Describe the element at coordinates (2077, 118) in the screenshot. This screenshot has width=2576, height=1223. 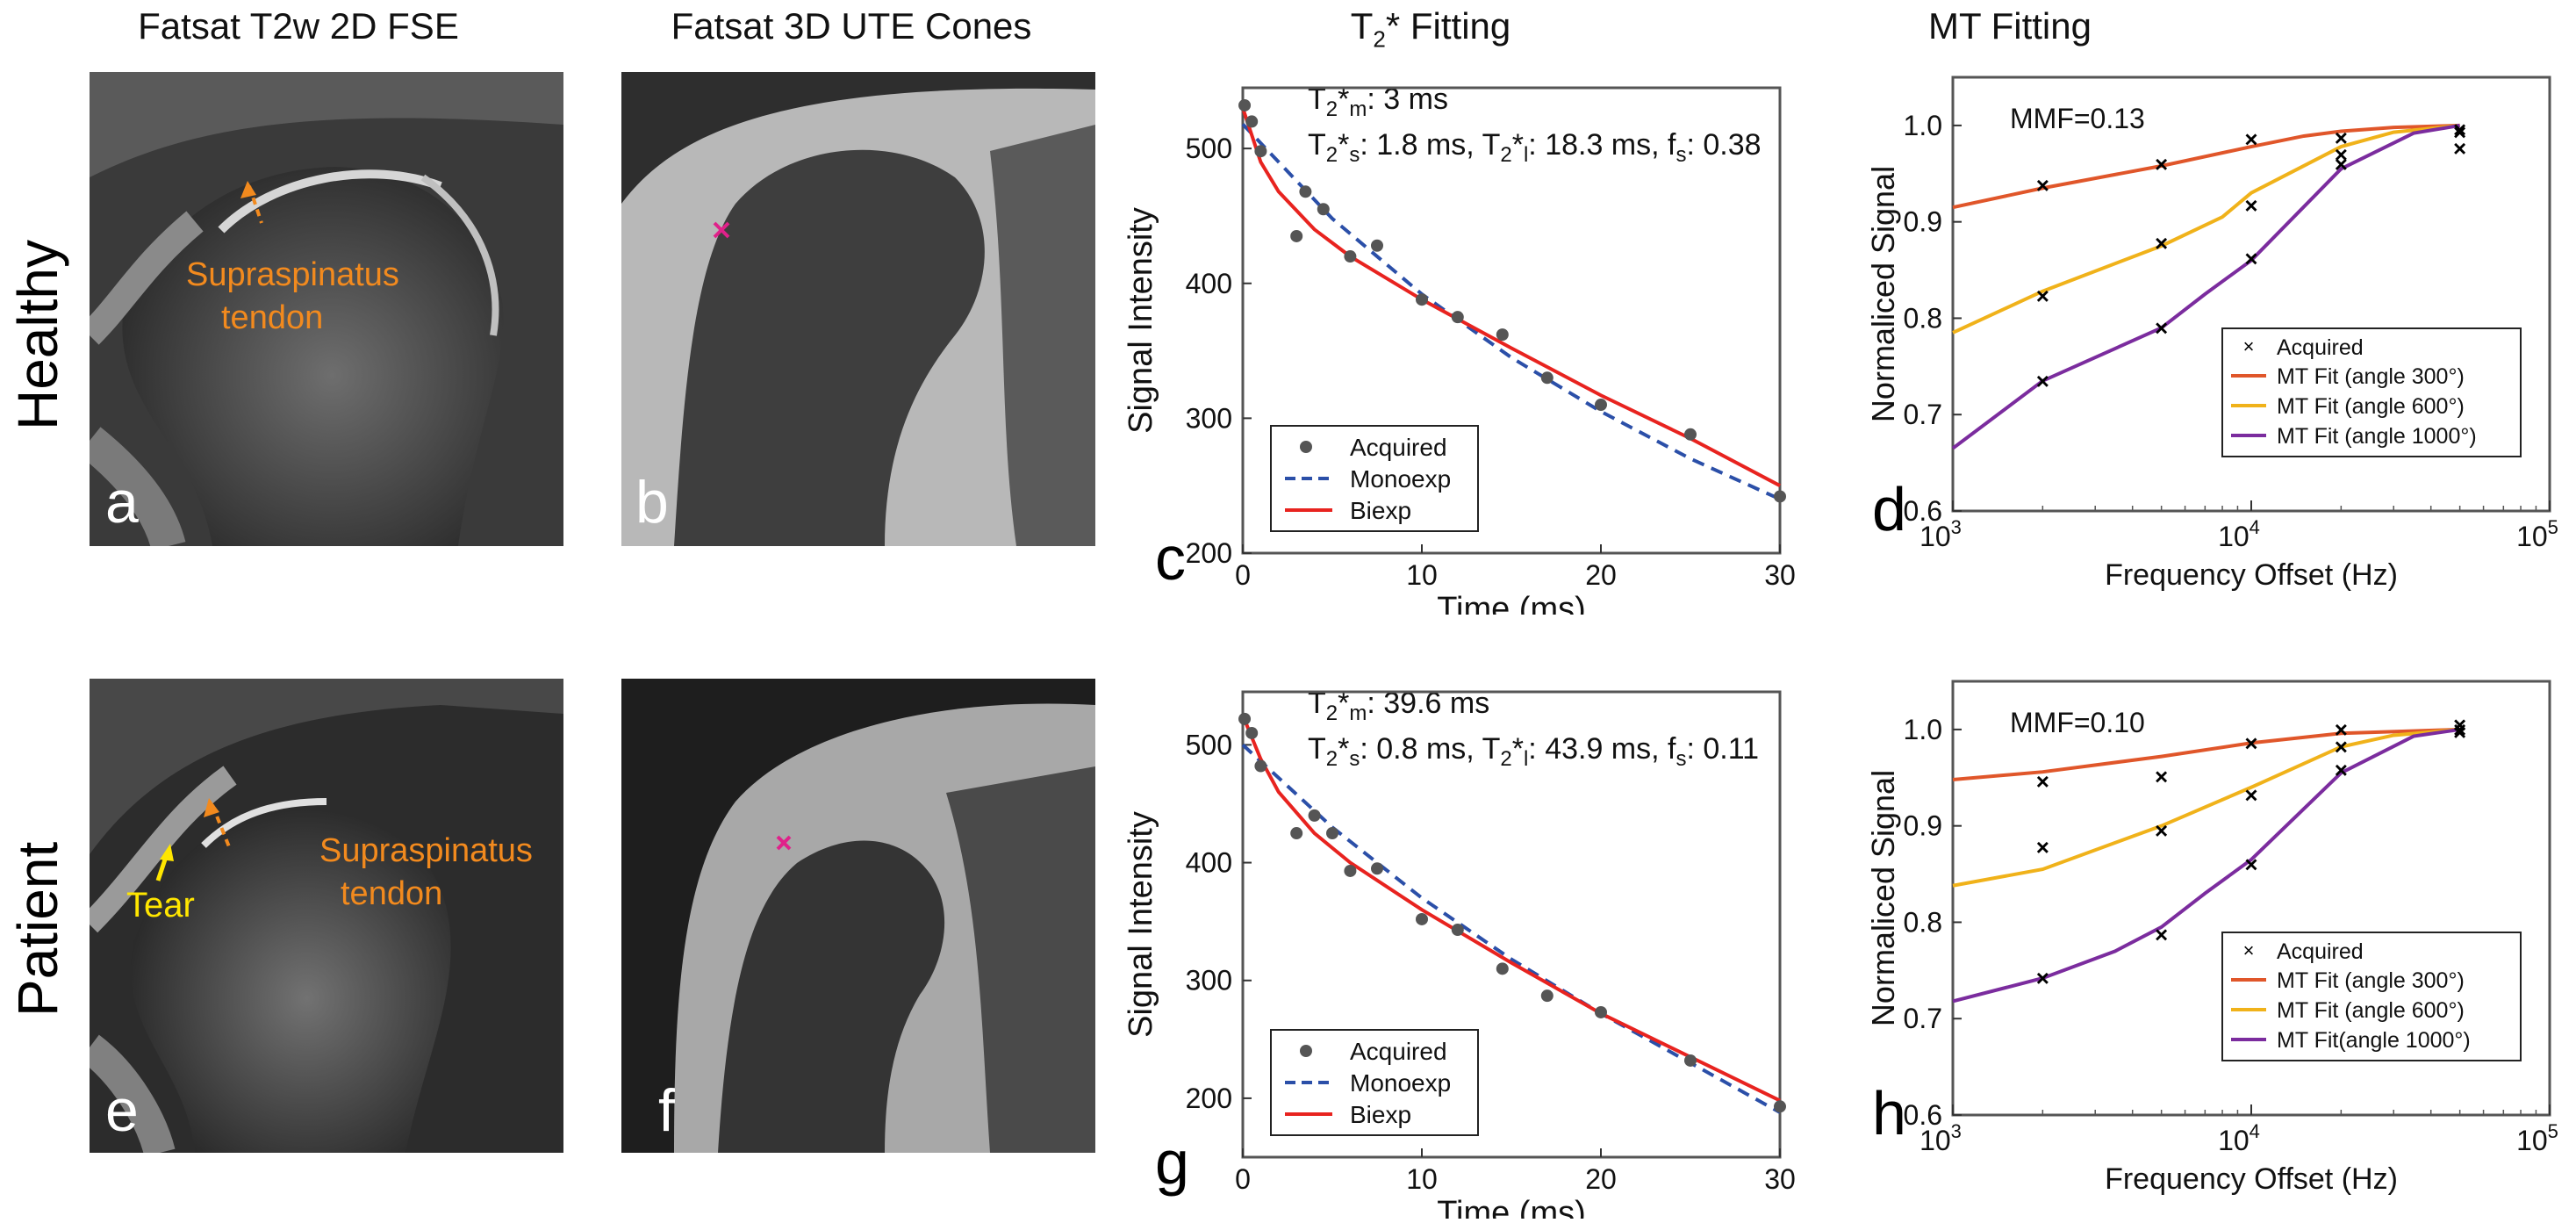
I see `mmf-annotation: MMF=0.13` at that location.